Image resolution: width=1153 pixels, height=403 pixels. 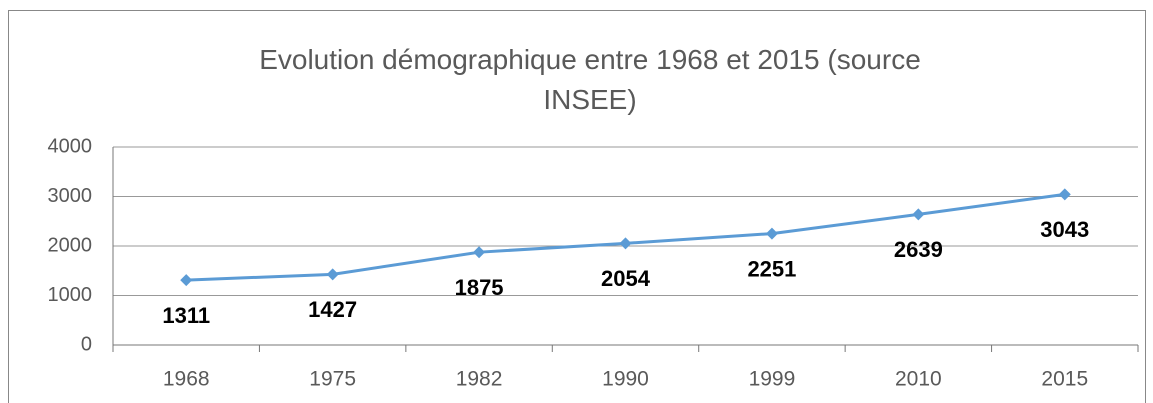 What do you see at coordinates (70, 196) in the screenshot?
I see `y-tick-label: 3000` at bounding box center [70, 196].